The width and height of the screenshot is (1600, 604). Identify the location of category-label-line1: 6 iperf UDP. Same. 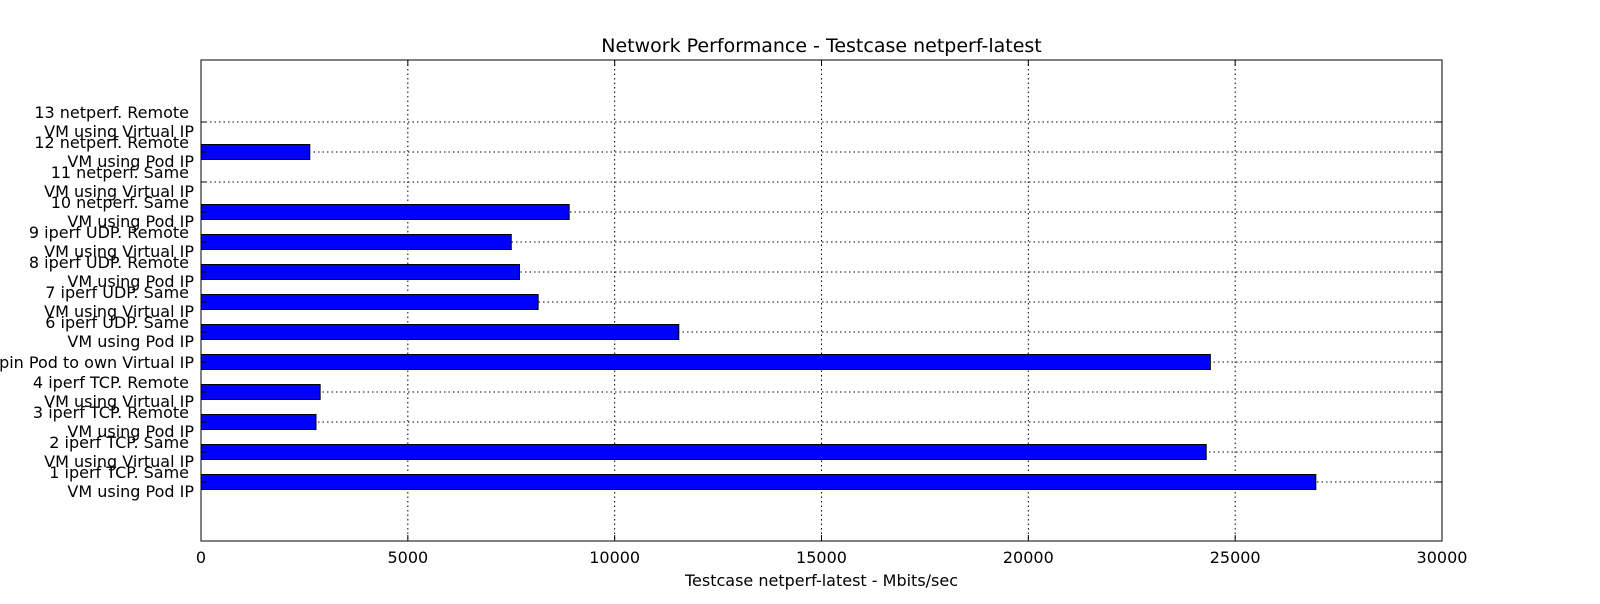
(117, 322).